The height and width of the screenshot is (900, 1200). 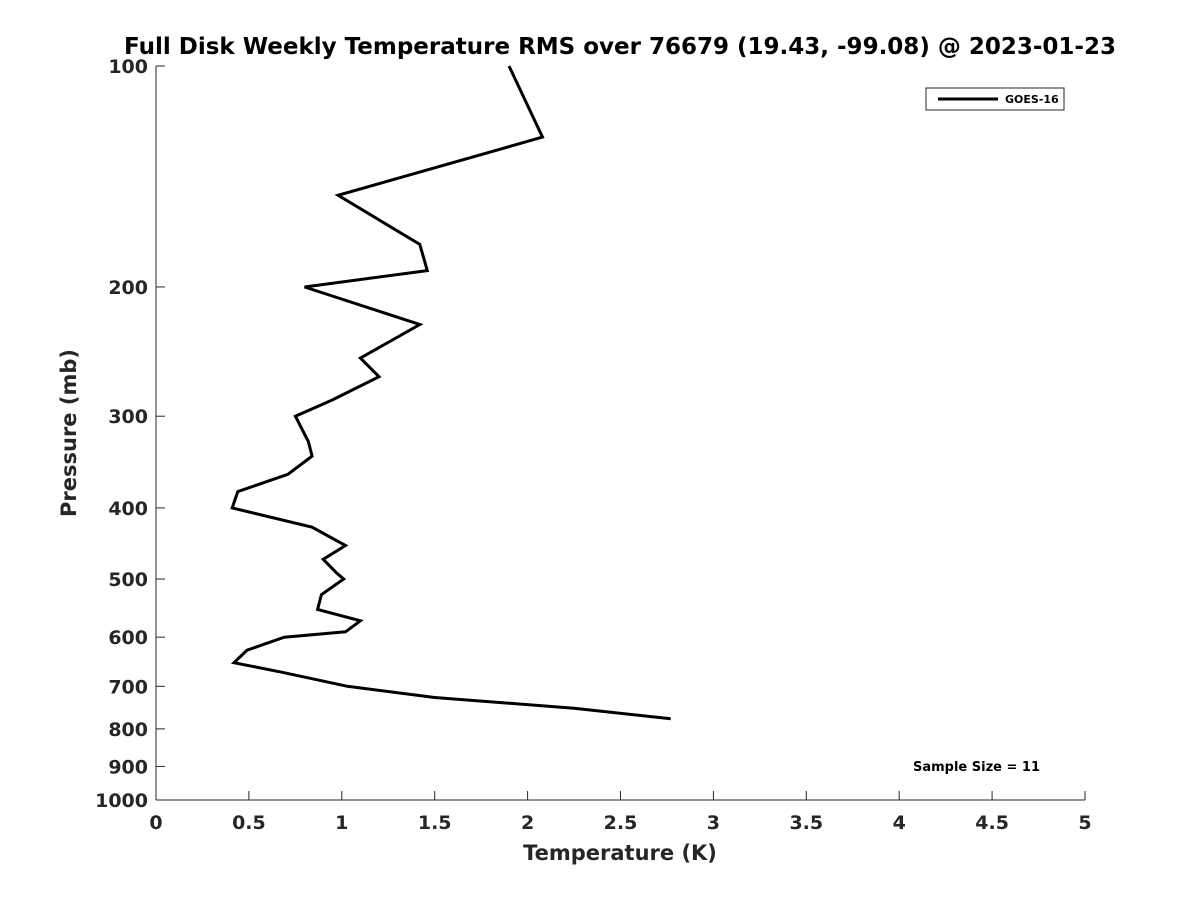 I want to click on x-tick-label: 3.5, so click(x=806, y=823).